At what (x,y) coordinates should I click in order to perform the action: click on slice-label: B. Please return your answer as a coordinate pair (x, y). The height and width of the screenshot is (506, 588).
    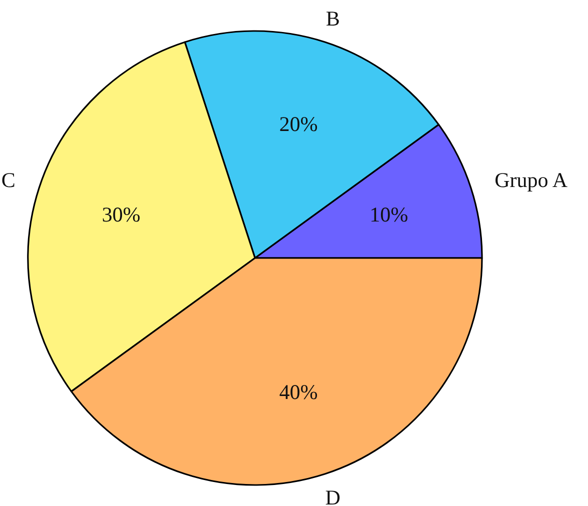
    Looking at the image, I should click on (333, 18).